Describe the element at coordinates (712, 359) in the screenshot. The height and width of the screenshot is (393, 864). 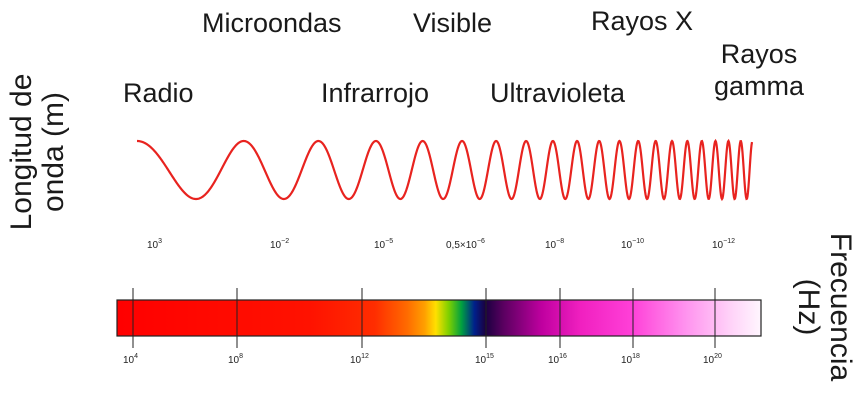
I see `frequency-tick: 10²⁰` at that location.